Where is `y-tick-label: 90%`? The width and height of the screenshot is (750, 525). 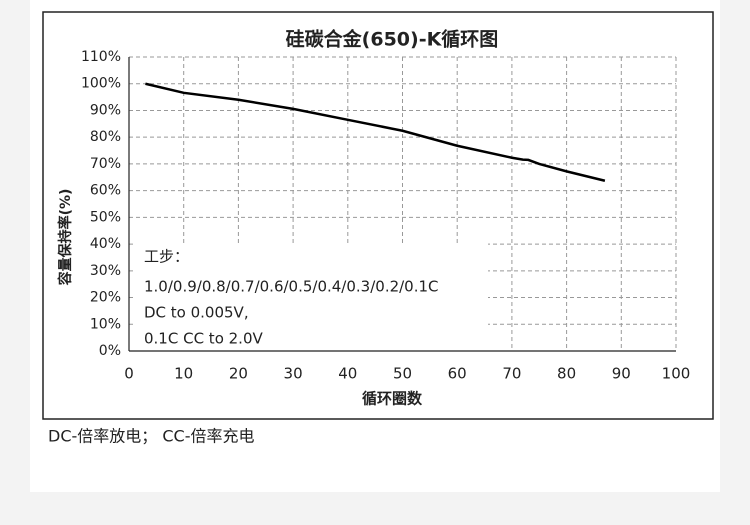
y-tick-label: 90% is located at coordinates (105, 110).